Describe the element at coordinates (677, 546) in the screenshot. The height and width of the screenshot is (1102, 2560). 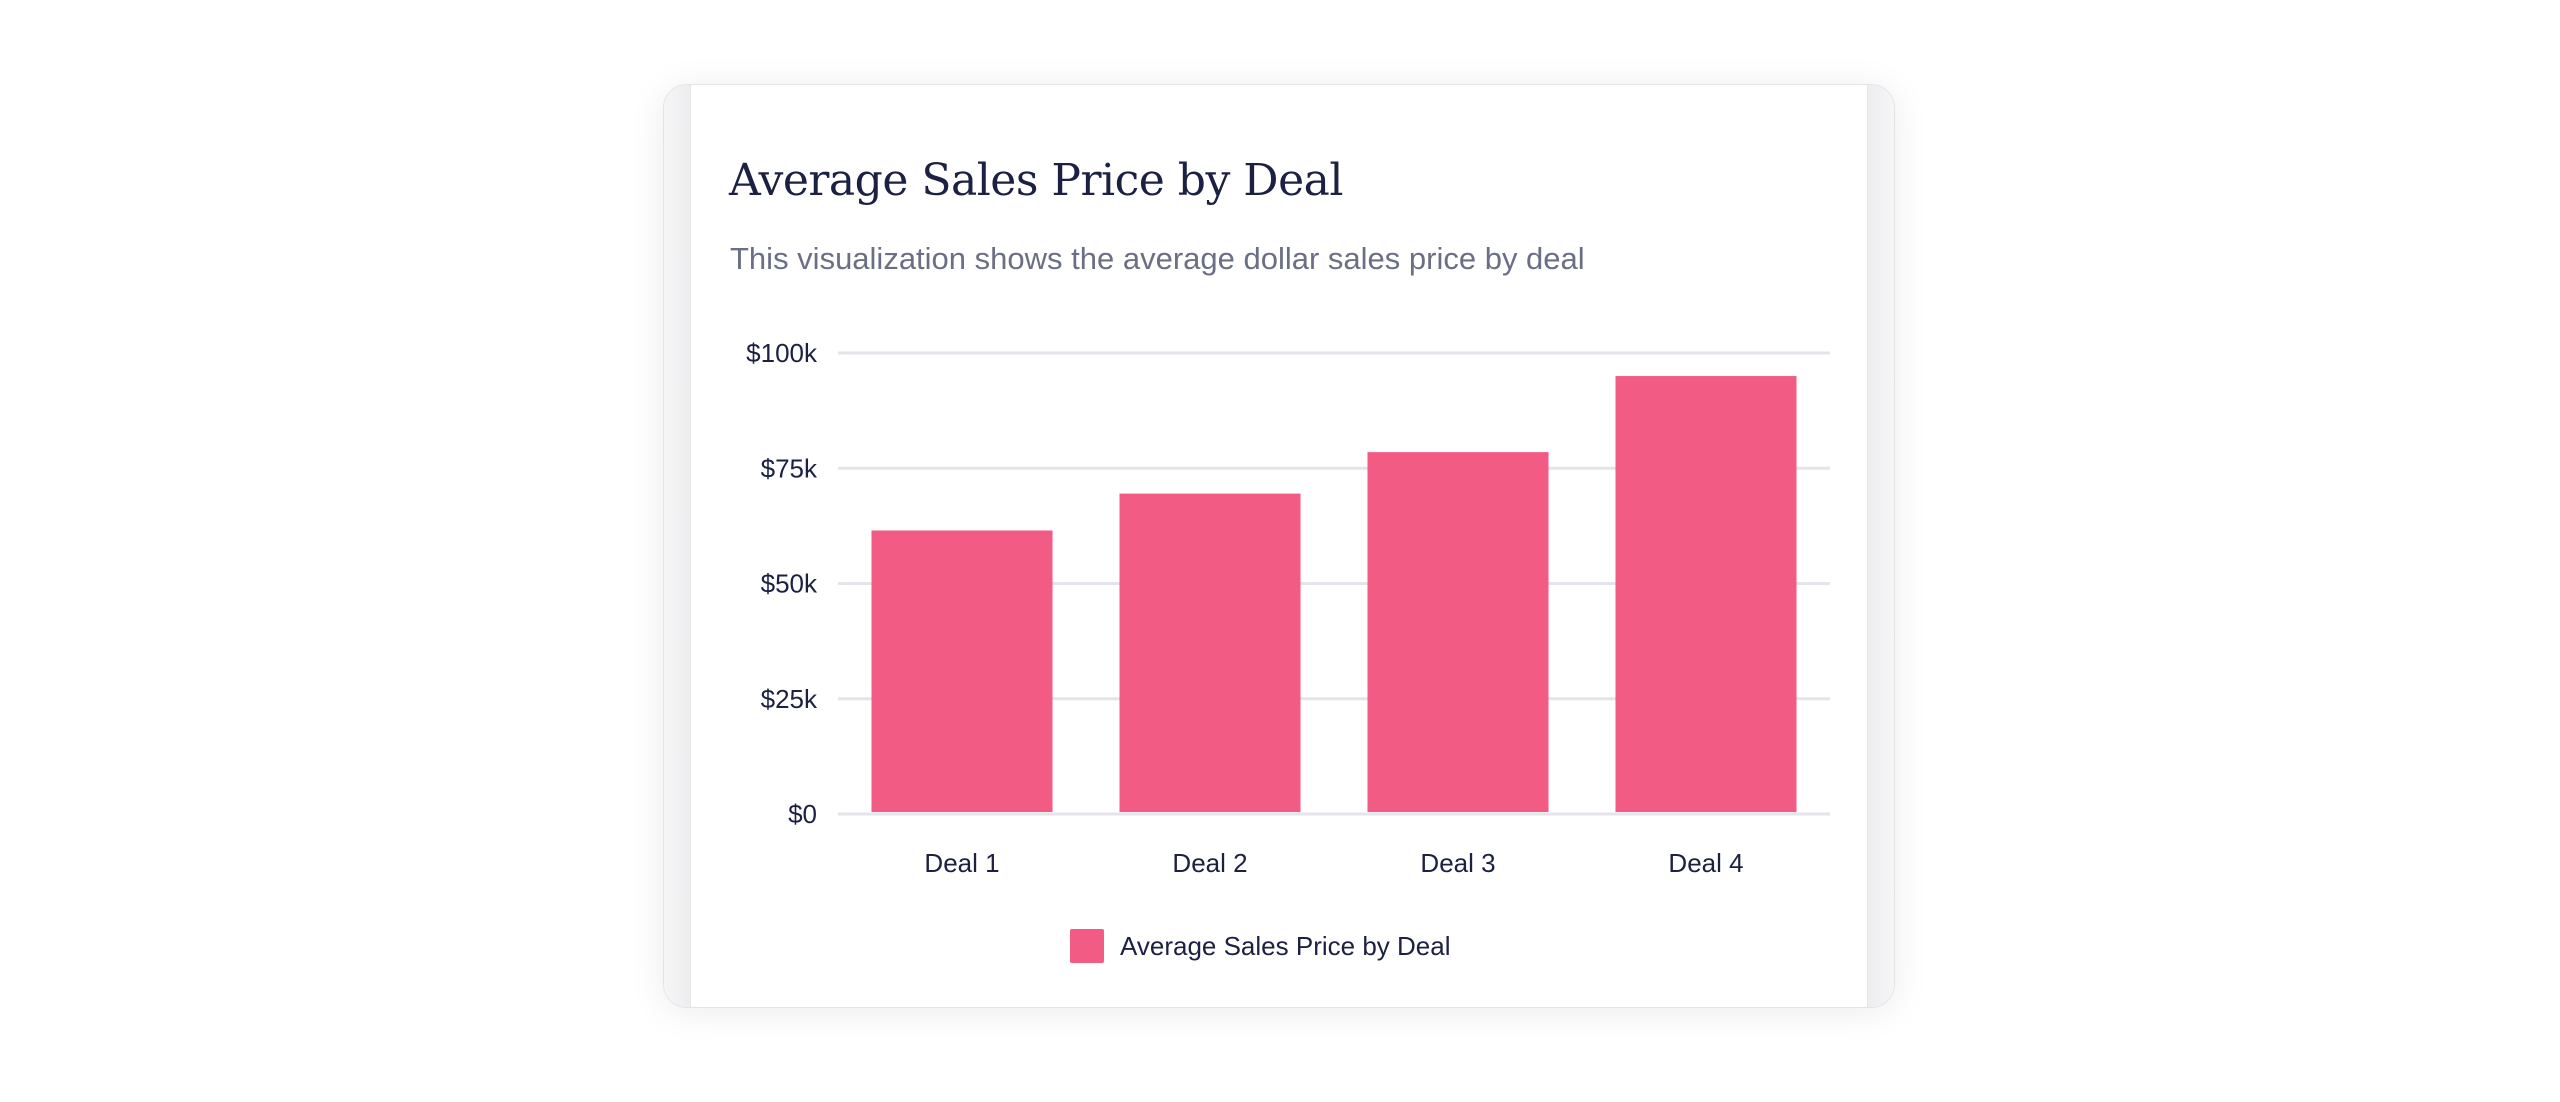
I see `card-left-edge` at that location.